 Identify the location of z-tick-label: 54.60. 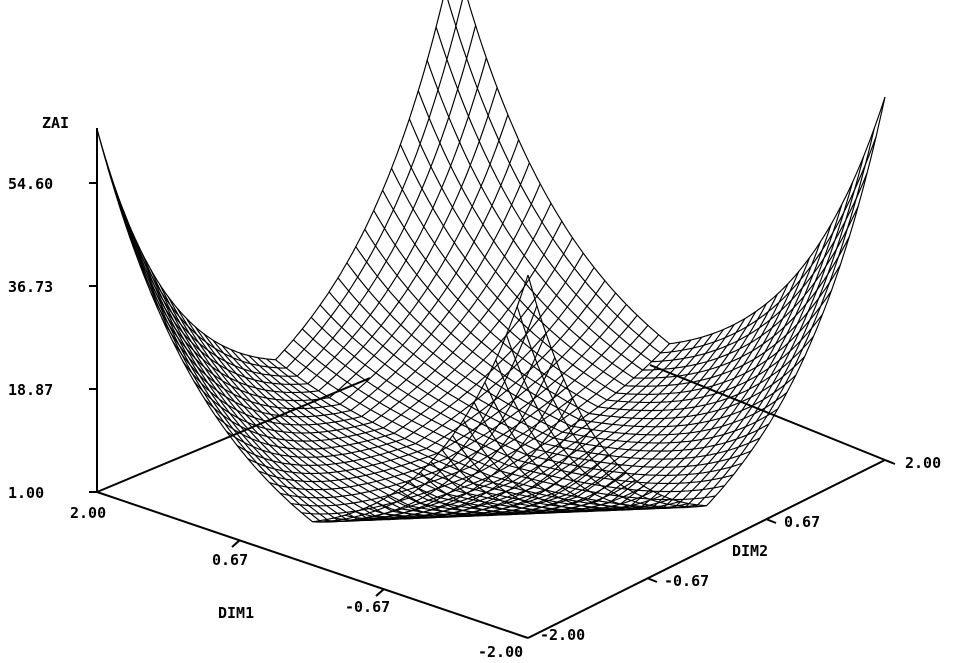
(30, 184).